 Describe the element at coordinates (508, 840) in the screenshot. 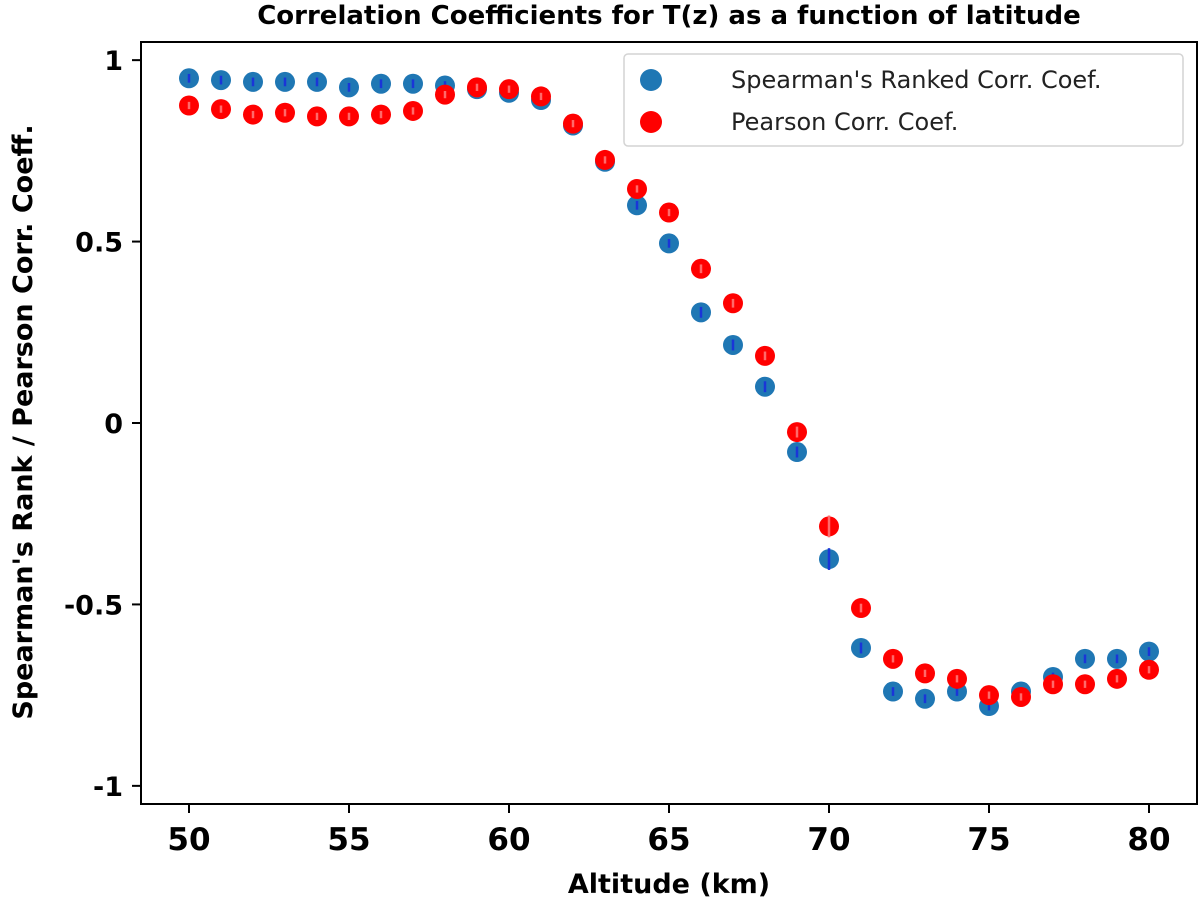

I see `x-tick-label: 60` at that location.